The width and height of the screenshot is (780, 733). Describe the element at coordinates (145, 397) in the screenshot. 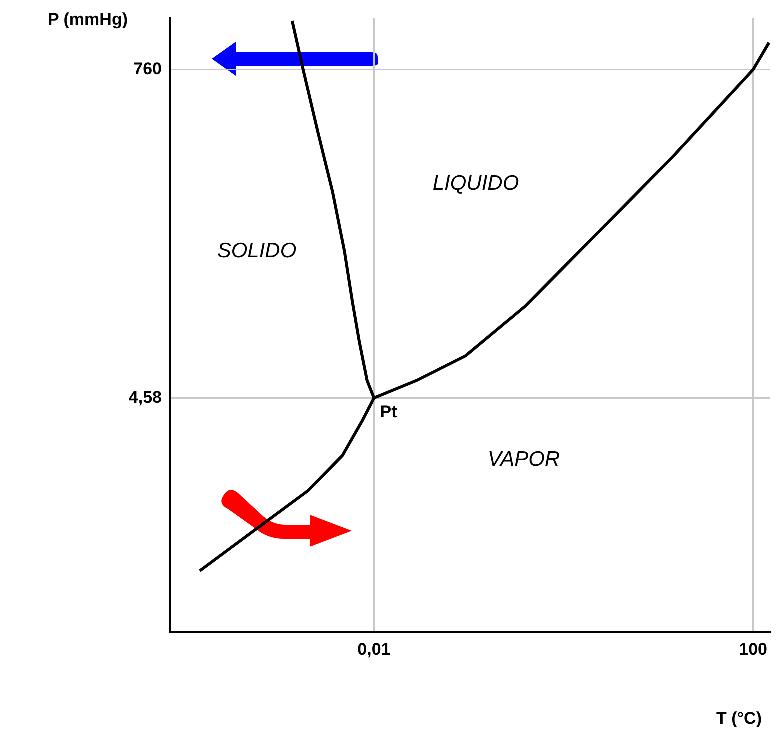

I see `y-tick-label: 4,58` at that location.